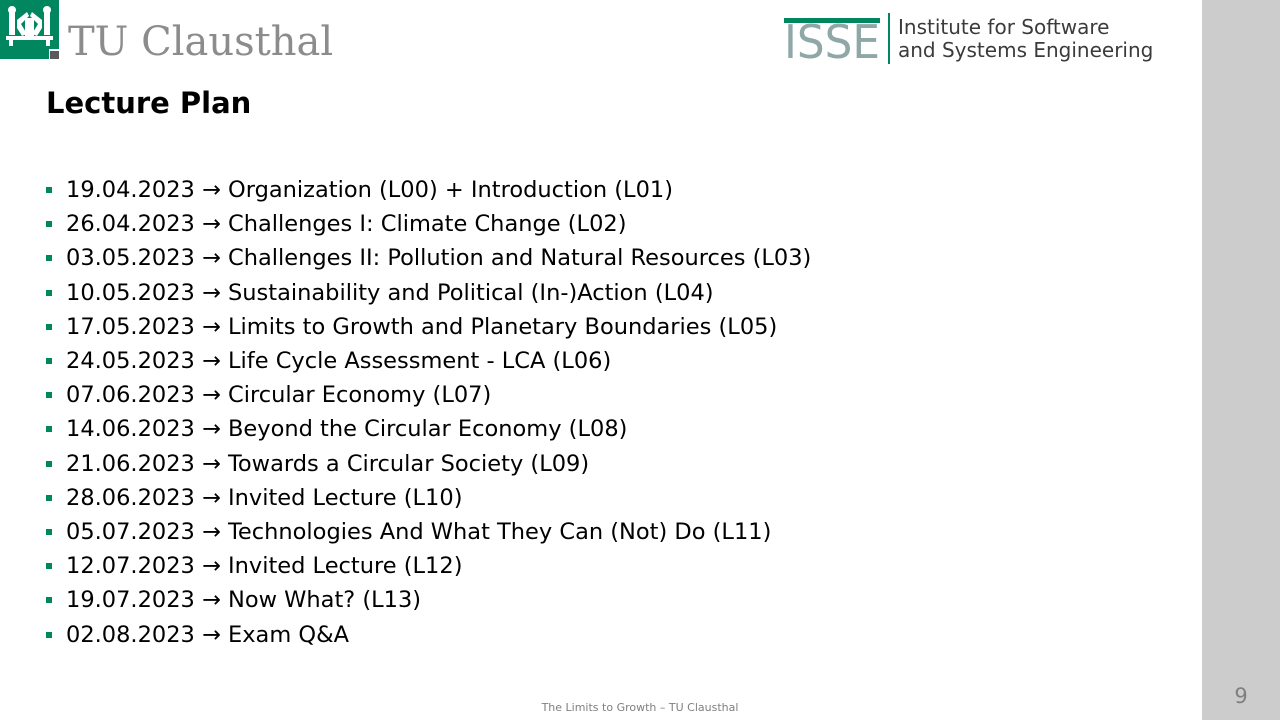 Image resolution: width=1280 pixels, height=720 pixels. I want to click on isse-logo-text: ISSE, so click(832, 39).